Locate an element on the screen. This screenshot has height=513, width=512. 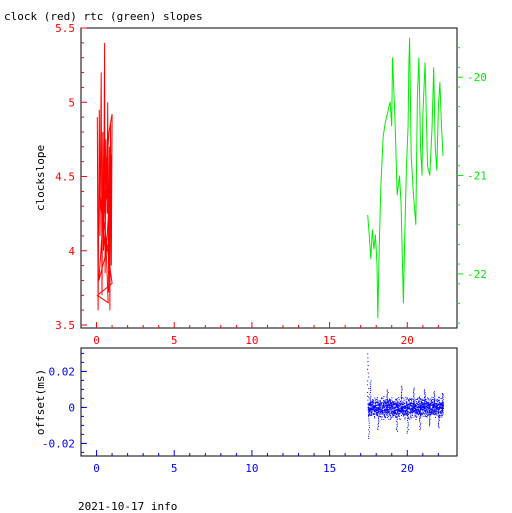
bottom-y-tick-label: 0 is located at coordinates (71, 407).